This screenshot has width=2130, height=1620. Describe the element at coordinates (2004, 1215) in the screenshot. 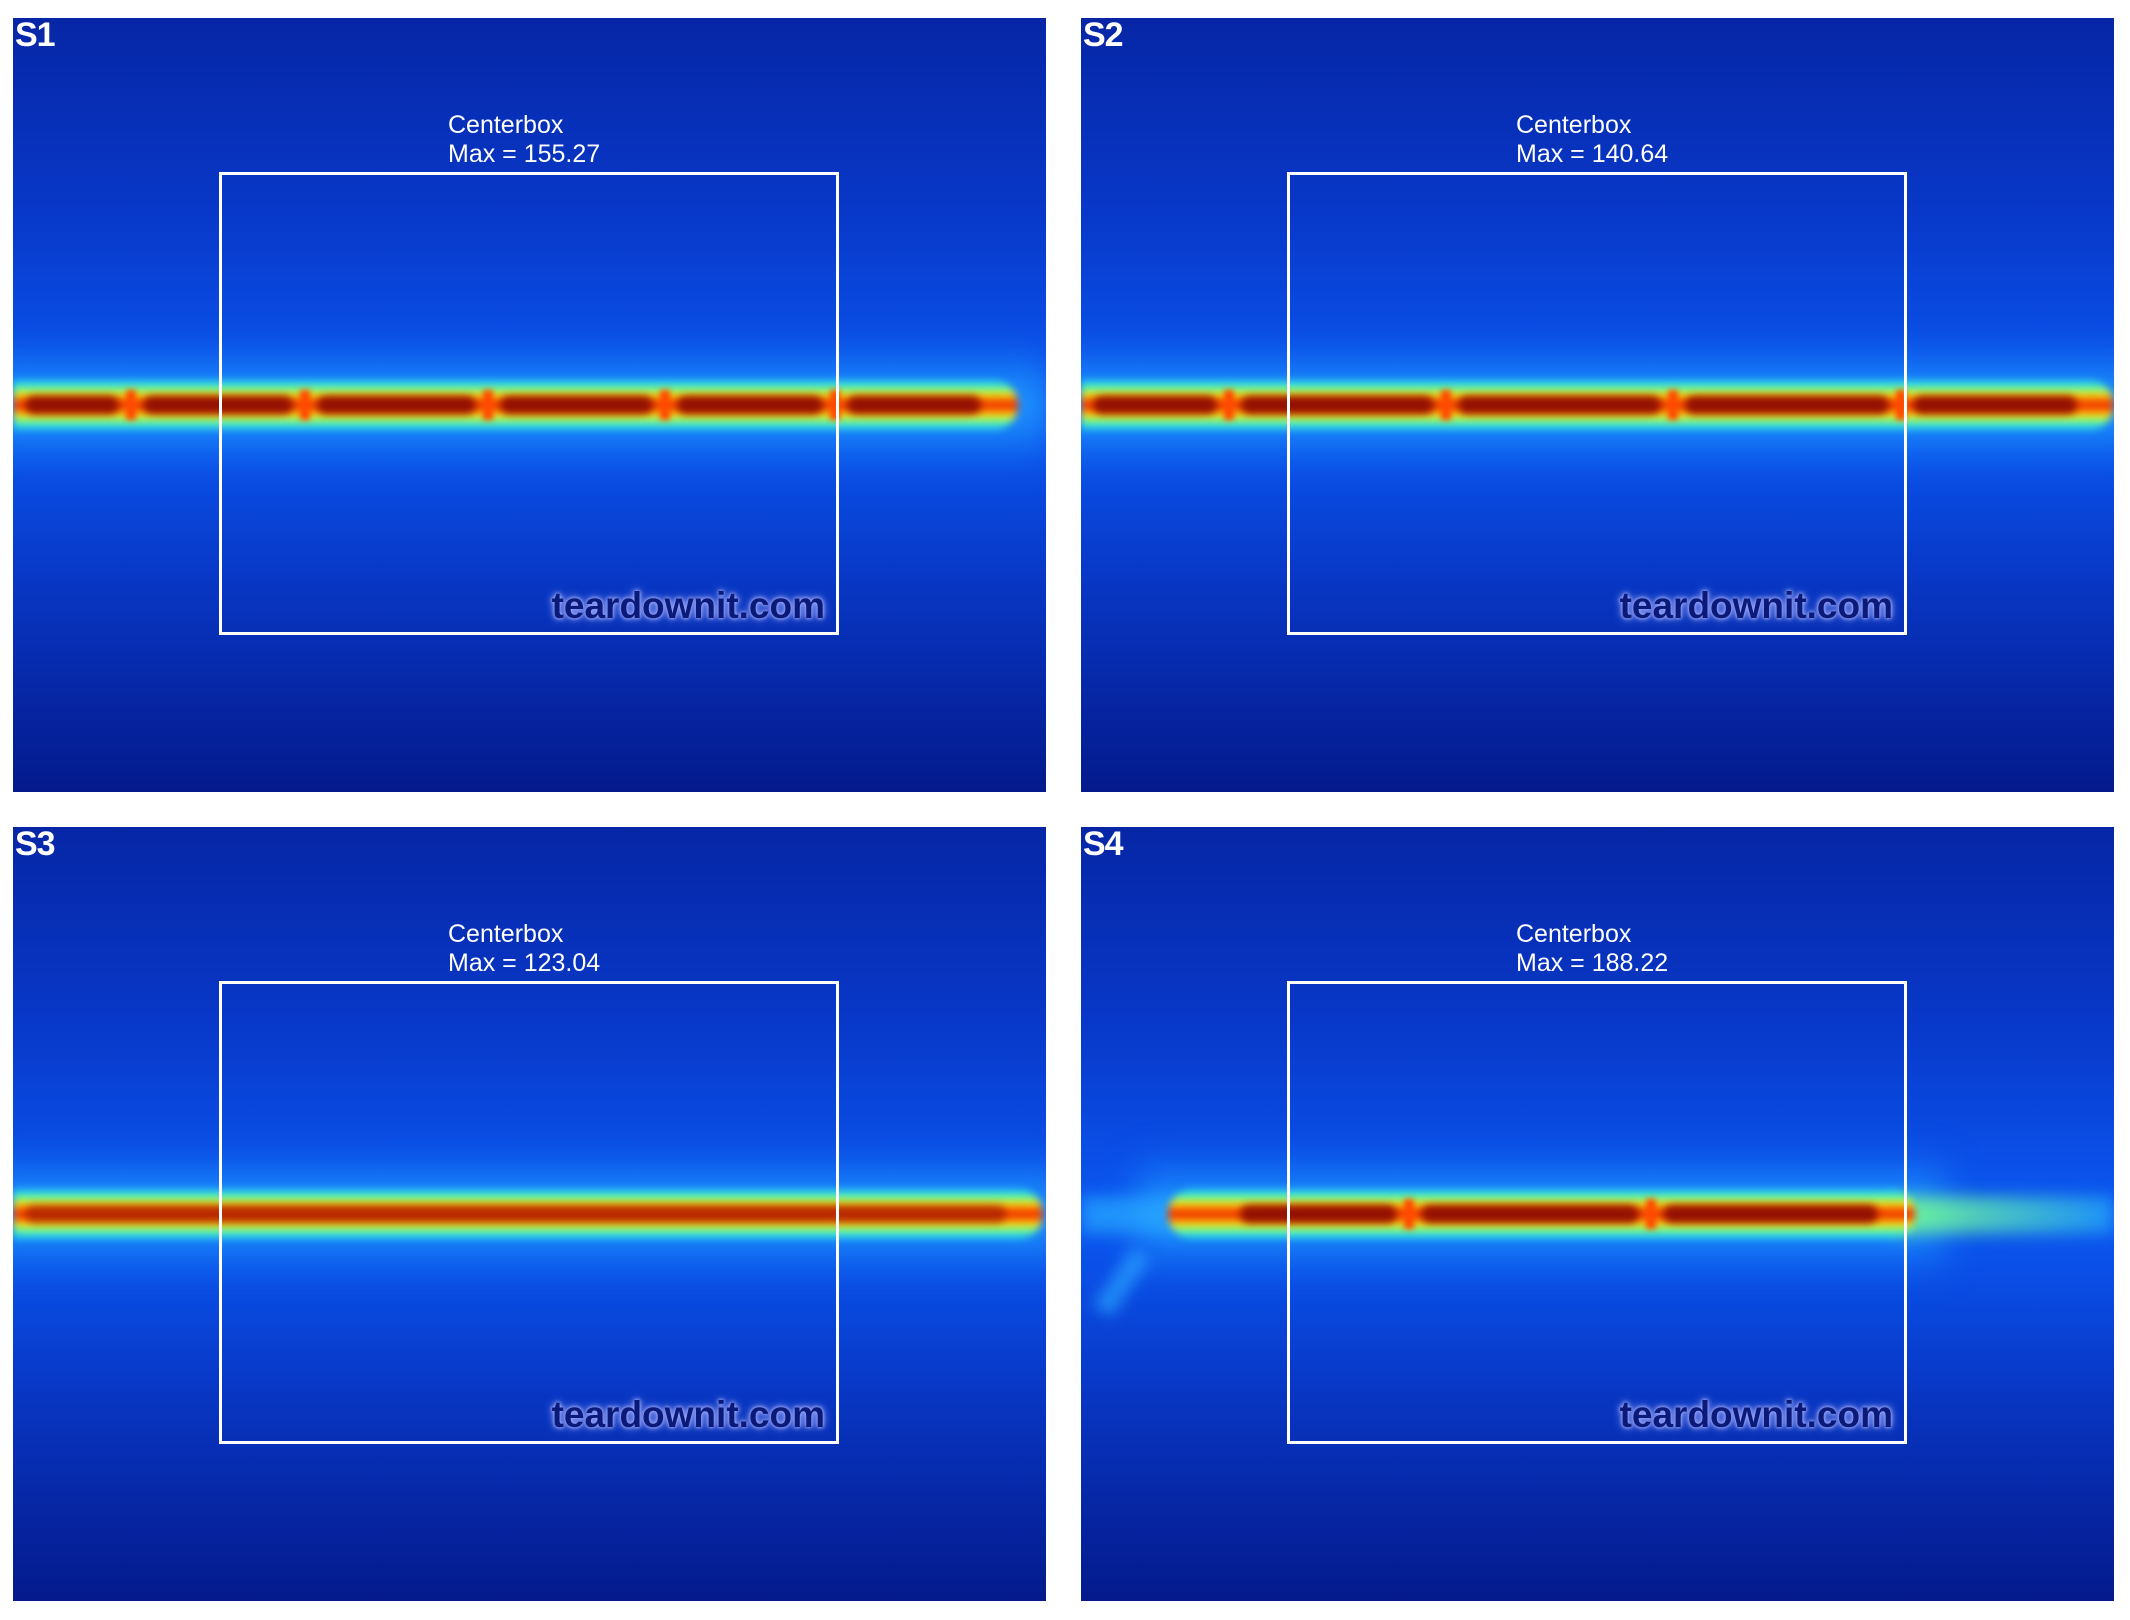

I see `beam-extension` at that location.